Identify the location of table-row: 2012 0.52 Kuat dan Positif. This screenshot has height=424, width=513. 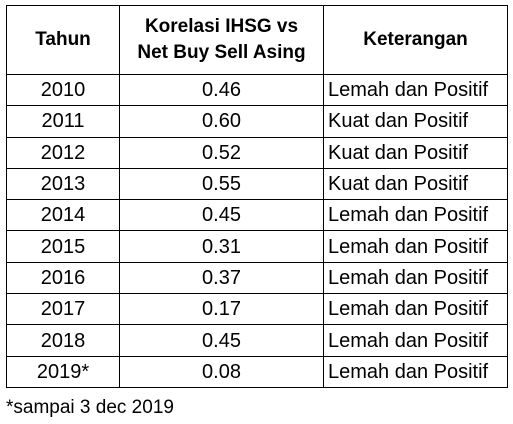
(257, 152).